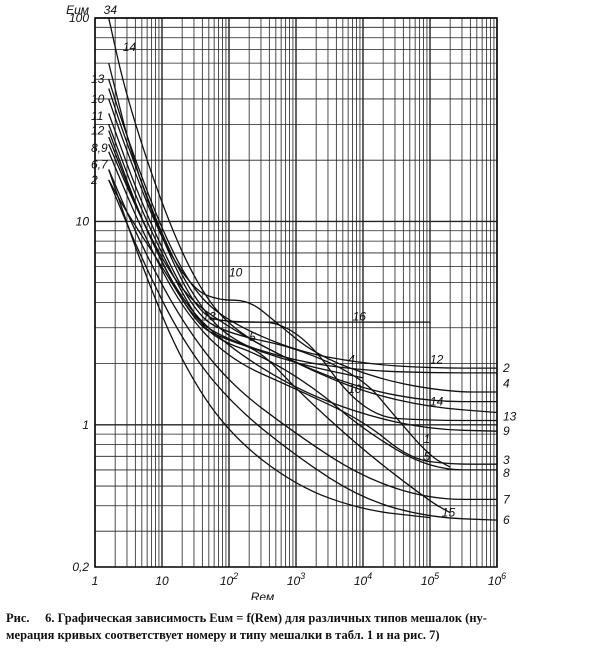 The width and height of the screenshot is (600, 660). What do you see at coordinates (95, 581) in the screenshot?
I see `x-tick-label: 1` at bounding box center [95, 581].